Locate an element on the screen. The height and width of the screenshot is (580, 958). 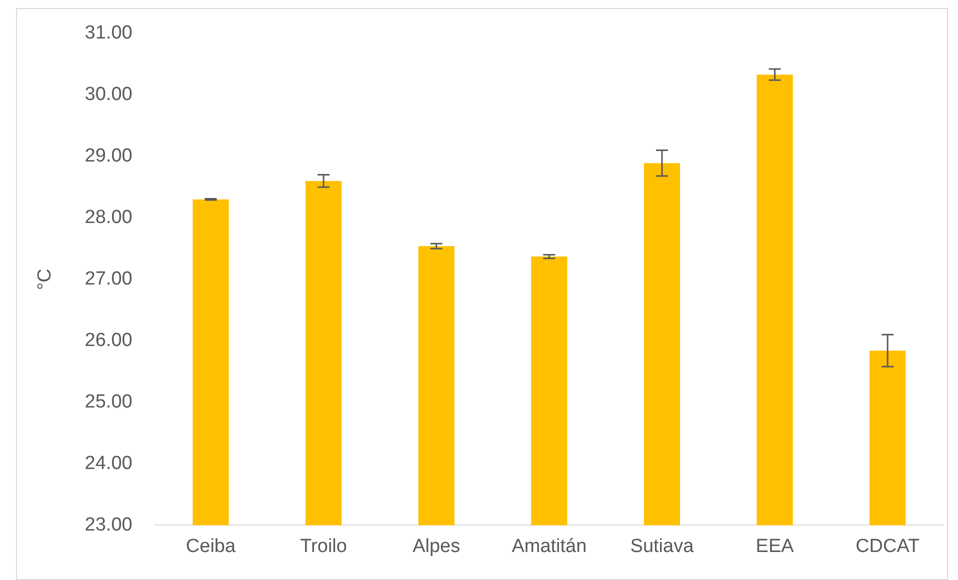
y-tick-label: 24.00 is located at coordinates (108, 463).